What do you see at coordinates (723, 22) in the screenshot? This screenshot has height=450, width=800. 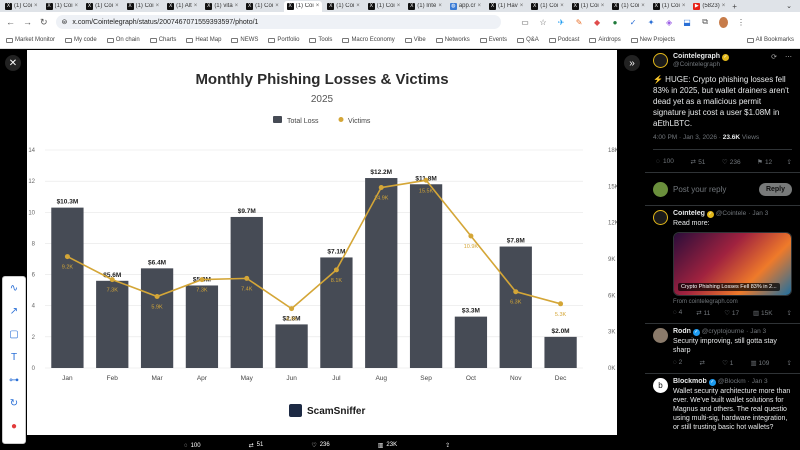 I see `profile-avatar` at bounding box center [723, 22].